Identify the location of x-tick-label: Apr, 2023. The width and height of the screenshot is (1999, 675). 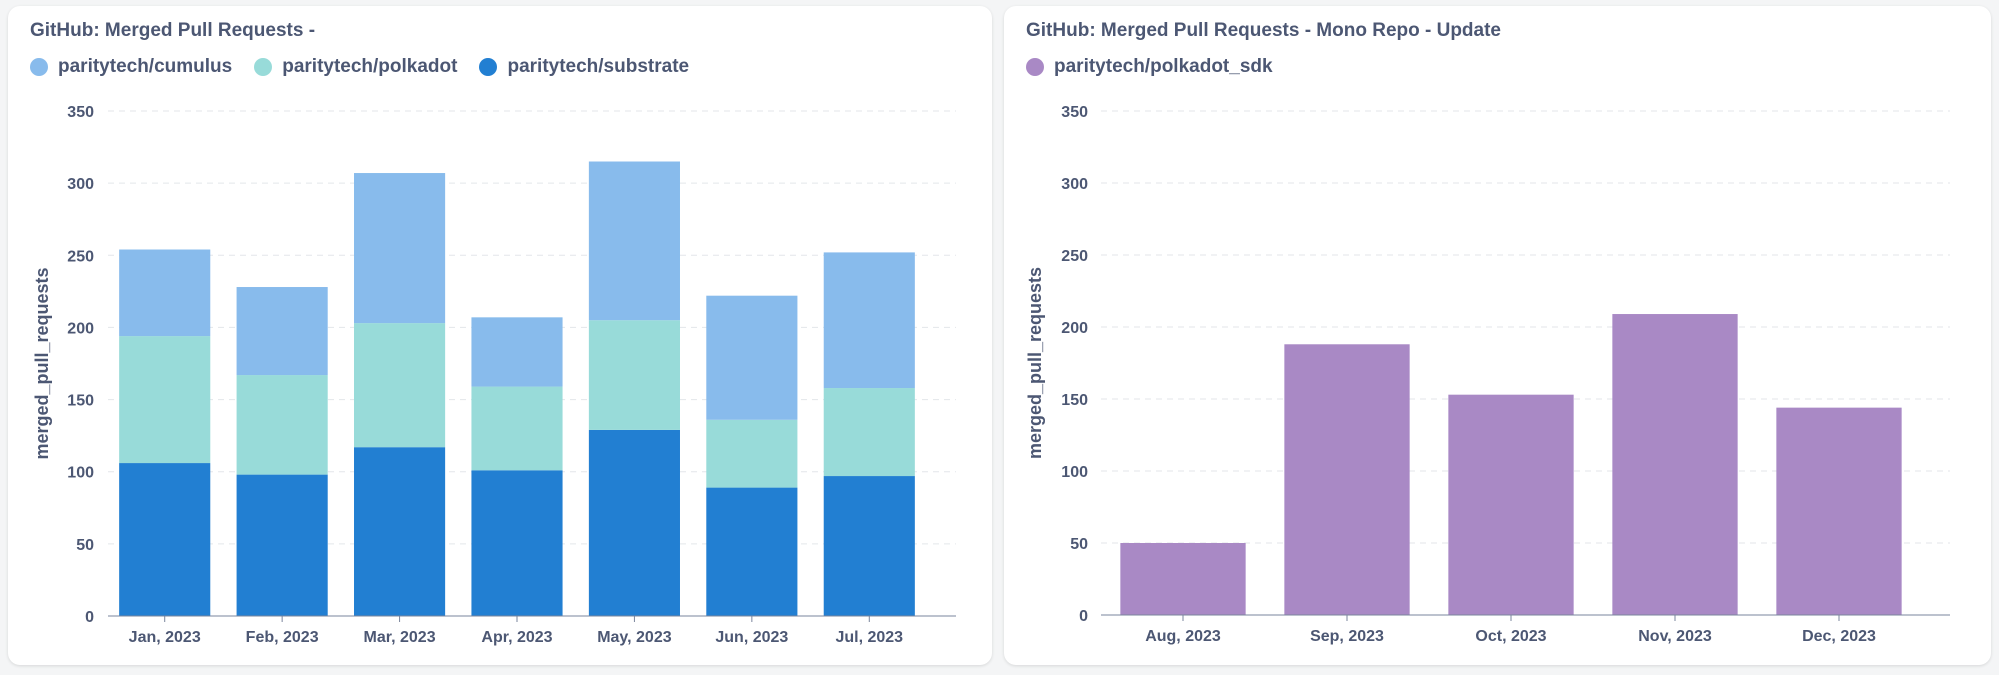
(516, 637).